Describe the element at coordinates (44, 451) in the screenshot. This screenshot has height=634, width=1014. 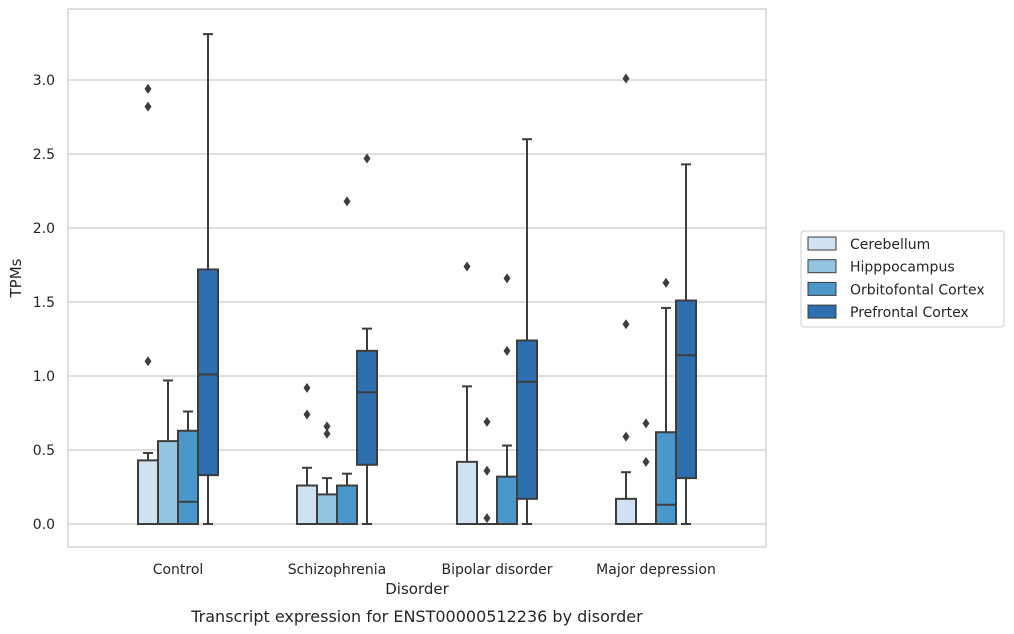
I see `y-tick-label: 0.5` at that location.